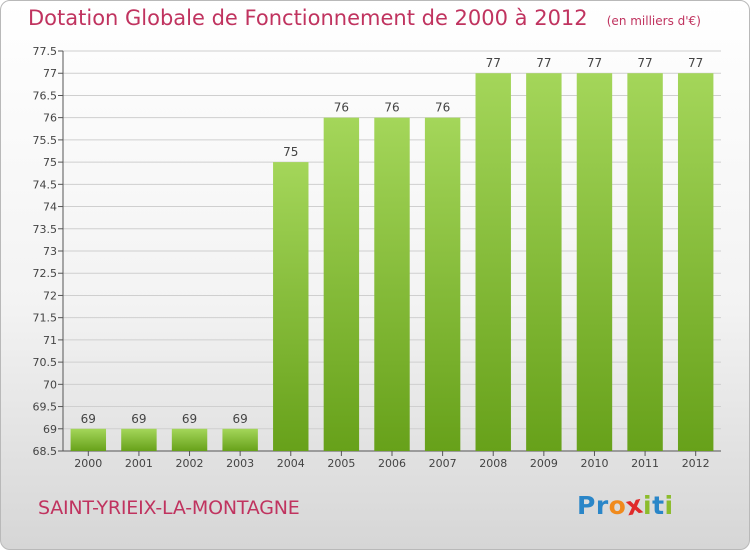  What do you see at coordinates (50, 429) in the screenshot?
I see `y-tick-label: 69` at bounding box center [50, 429].